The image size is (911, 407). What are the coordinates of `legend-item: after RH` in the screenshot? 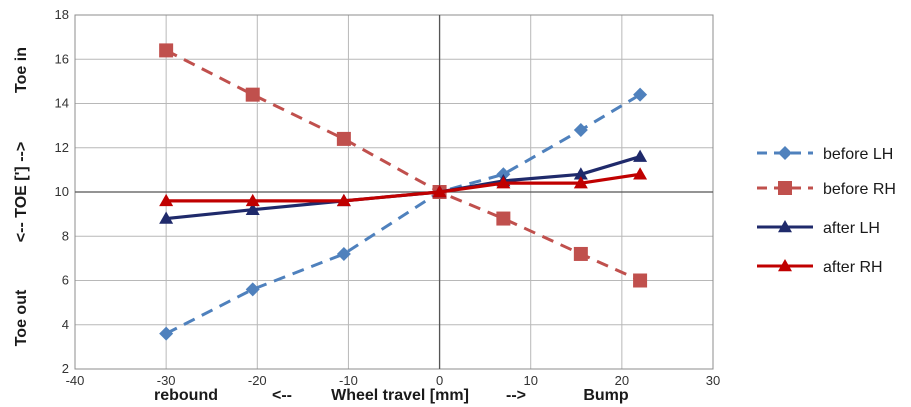 It's located at (820, 267).